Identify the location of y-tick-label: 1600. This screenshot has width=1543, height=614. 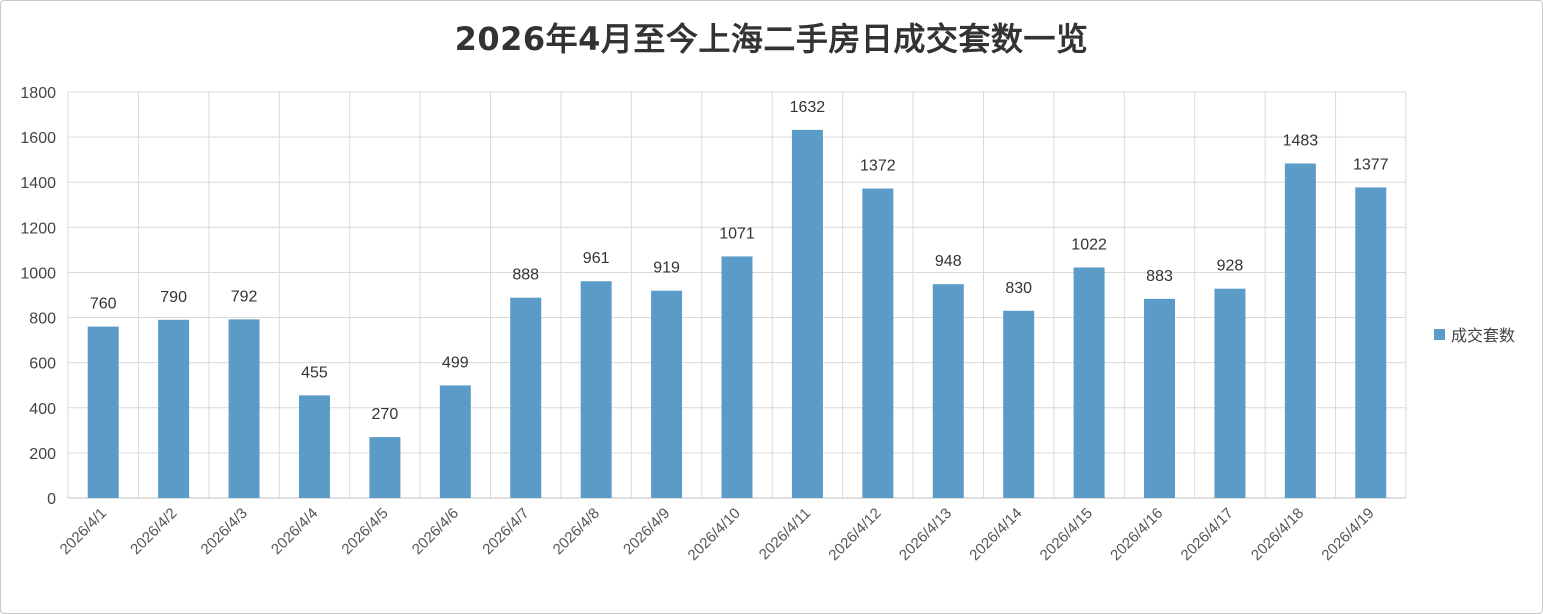
(38, 138).